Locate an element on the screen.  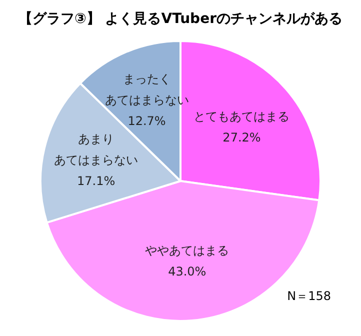
slice-label: あまりあてはまらない is located at coordinates (96, 149).